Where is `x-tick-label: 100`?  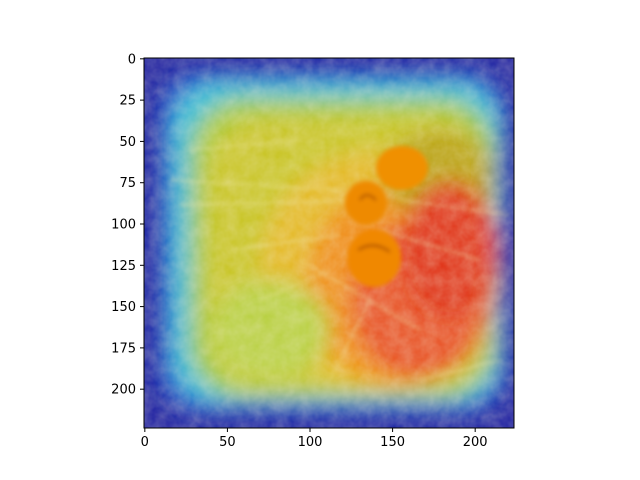 x-tick-label: 100 is located at coordinates (310, 442).